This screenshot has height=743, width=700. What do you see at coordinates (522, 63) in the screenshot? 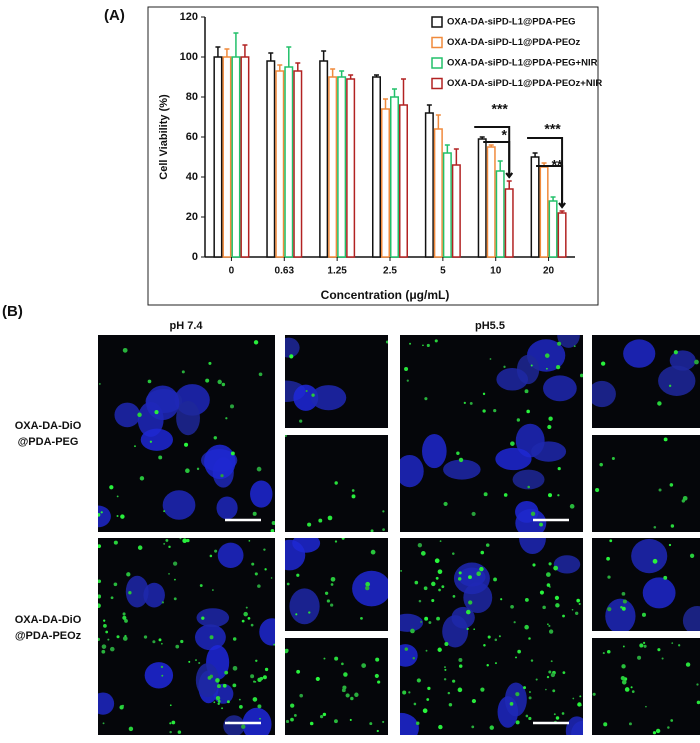
I see `legend-label: OXA-DA-siPD-L1@PDA-PEG+NIR` at bounding box center [522, 63].